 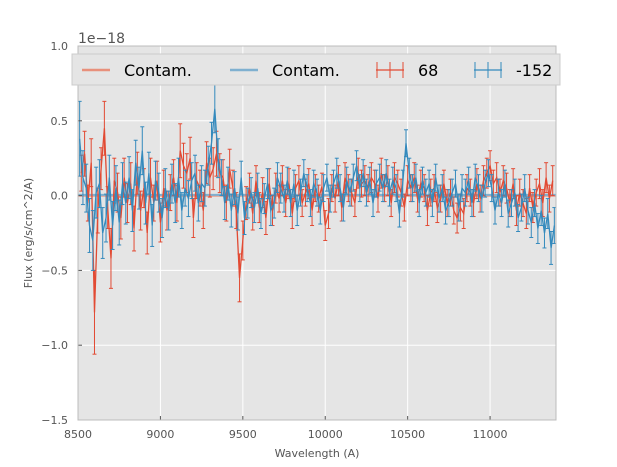 I want to click on legend-entry-0: Contam., so click(x=137, y=70).